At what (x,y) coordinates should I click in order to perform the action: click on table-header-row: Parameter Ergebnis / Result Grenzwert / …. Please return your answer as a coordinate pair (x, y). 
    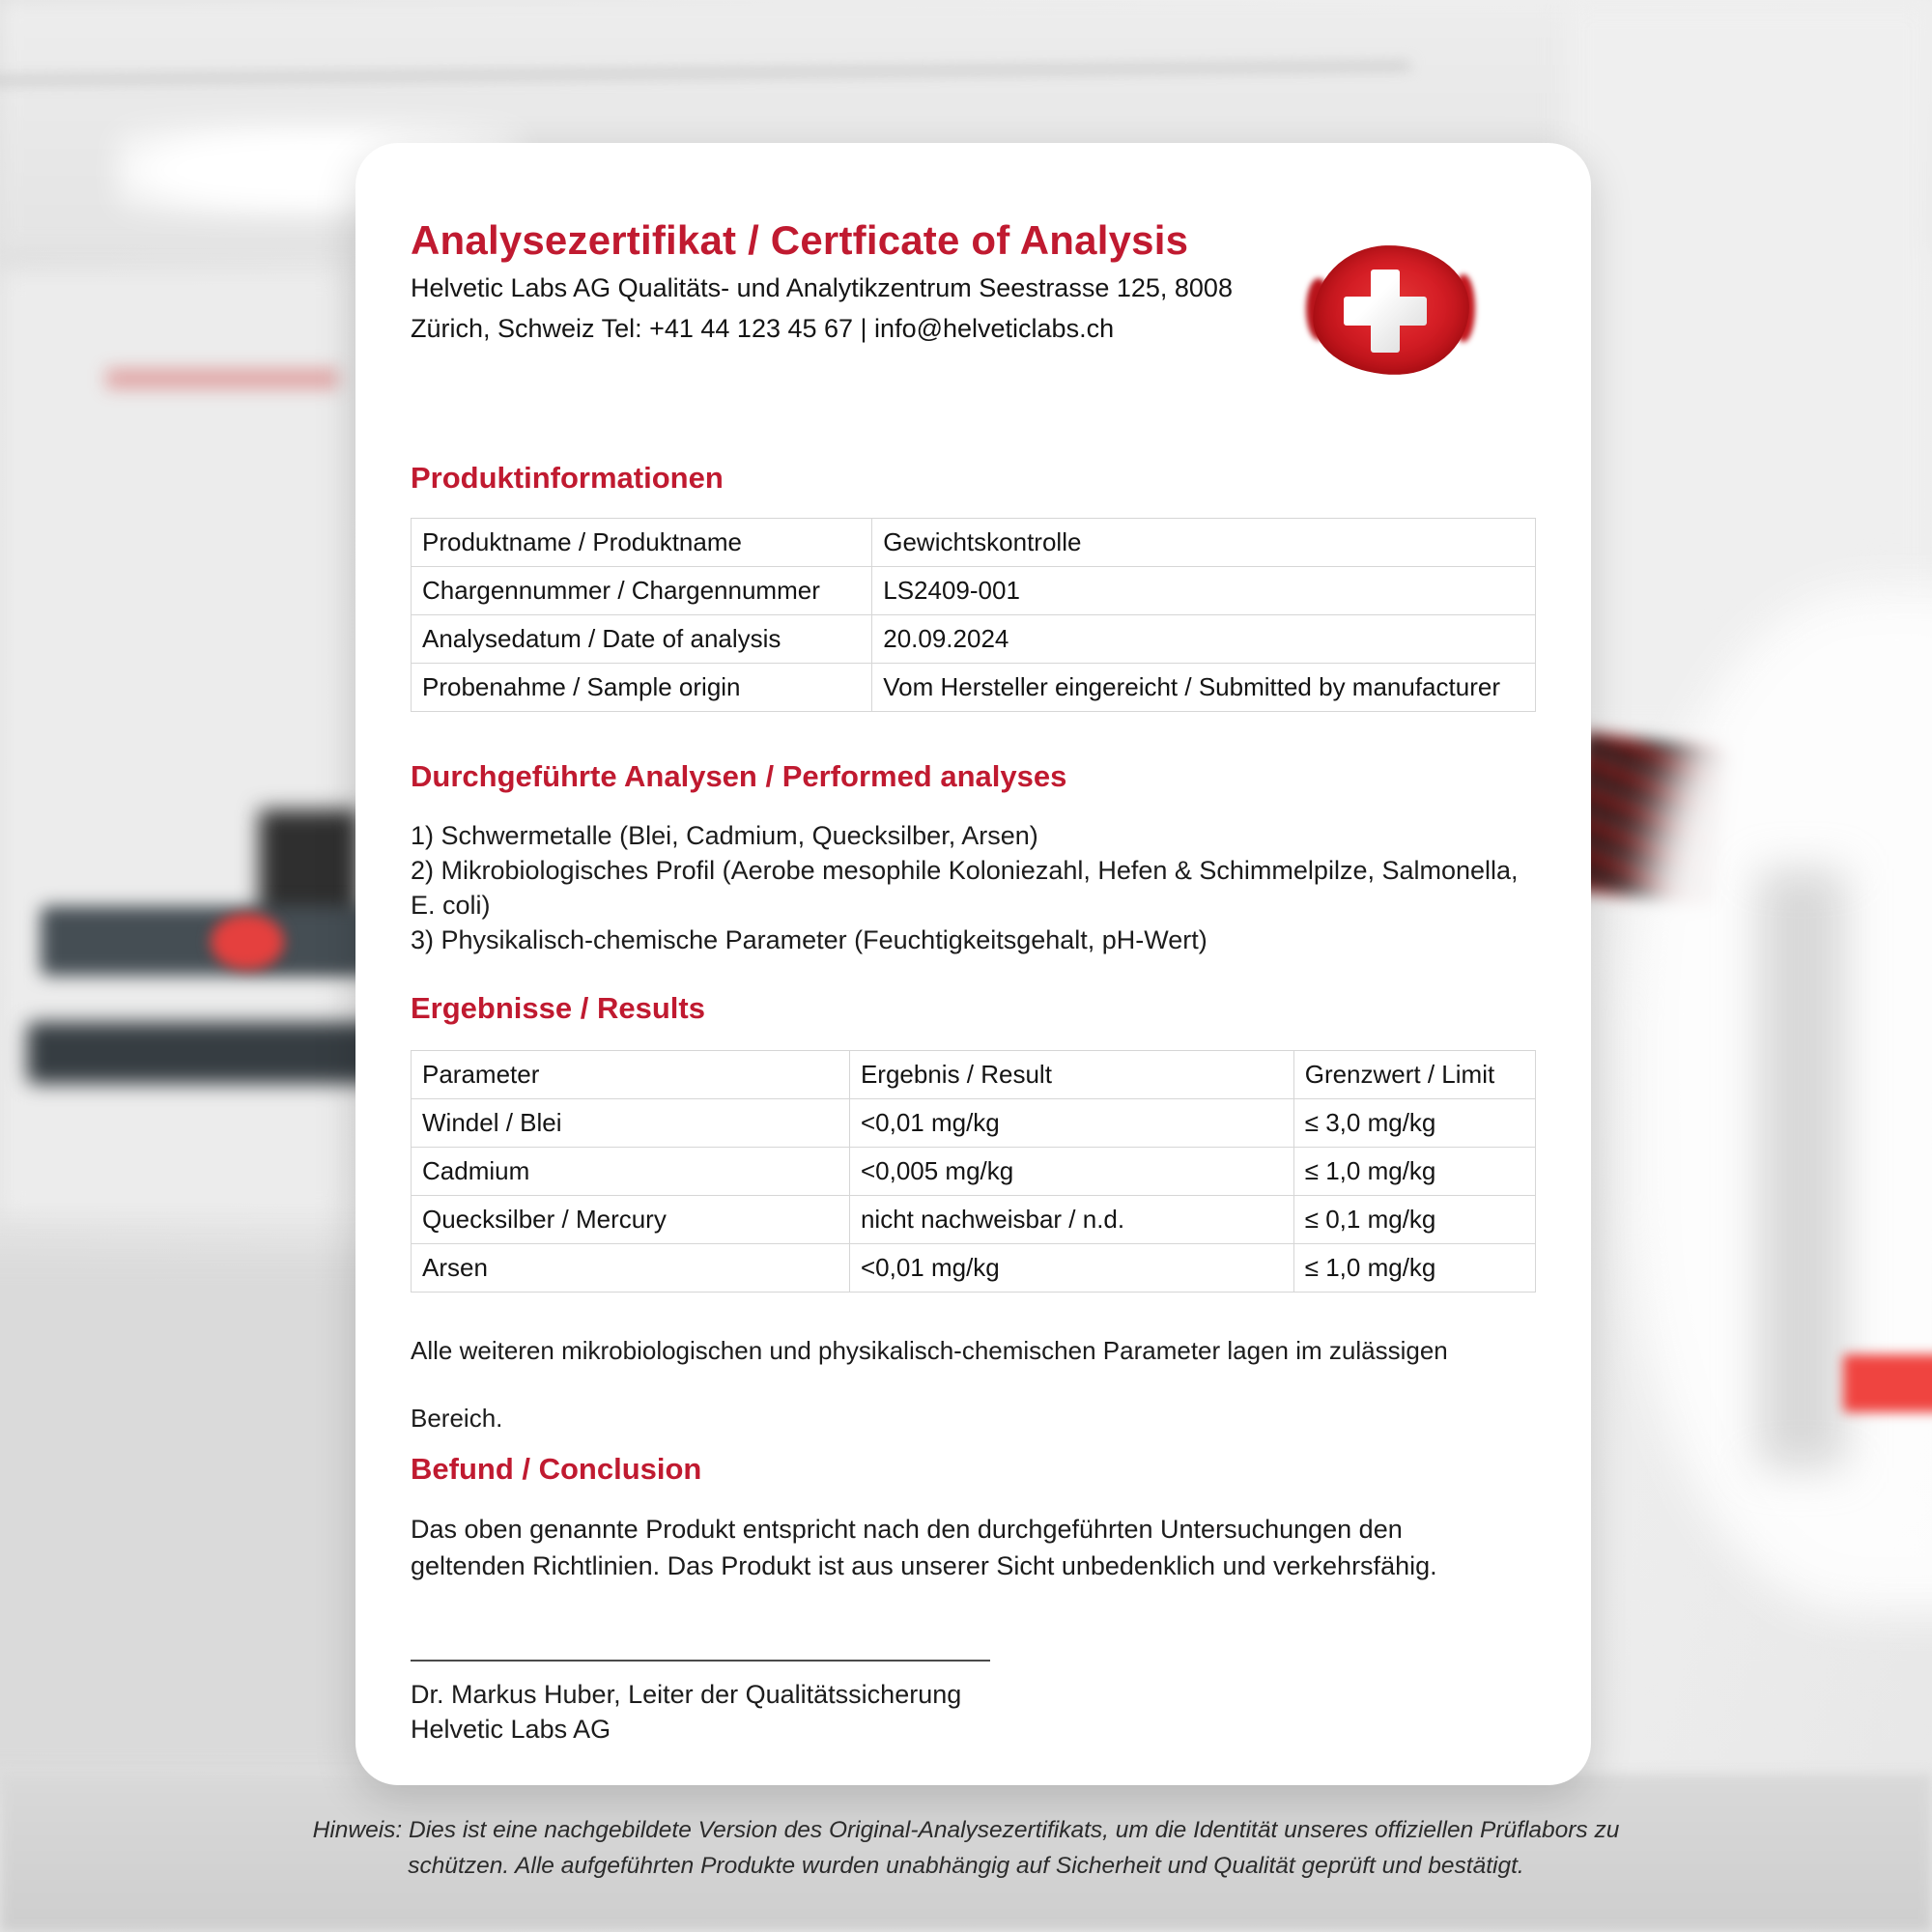
    Looking at the image, I should click on (974, 1075).